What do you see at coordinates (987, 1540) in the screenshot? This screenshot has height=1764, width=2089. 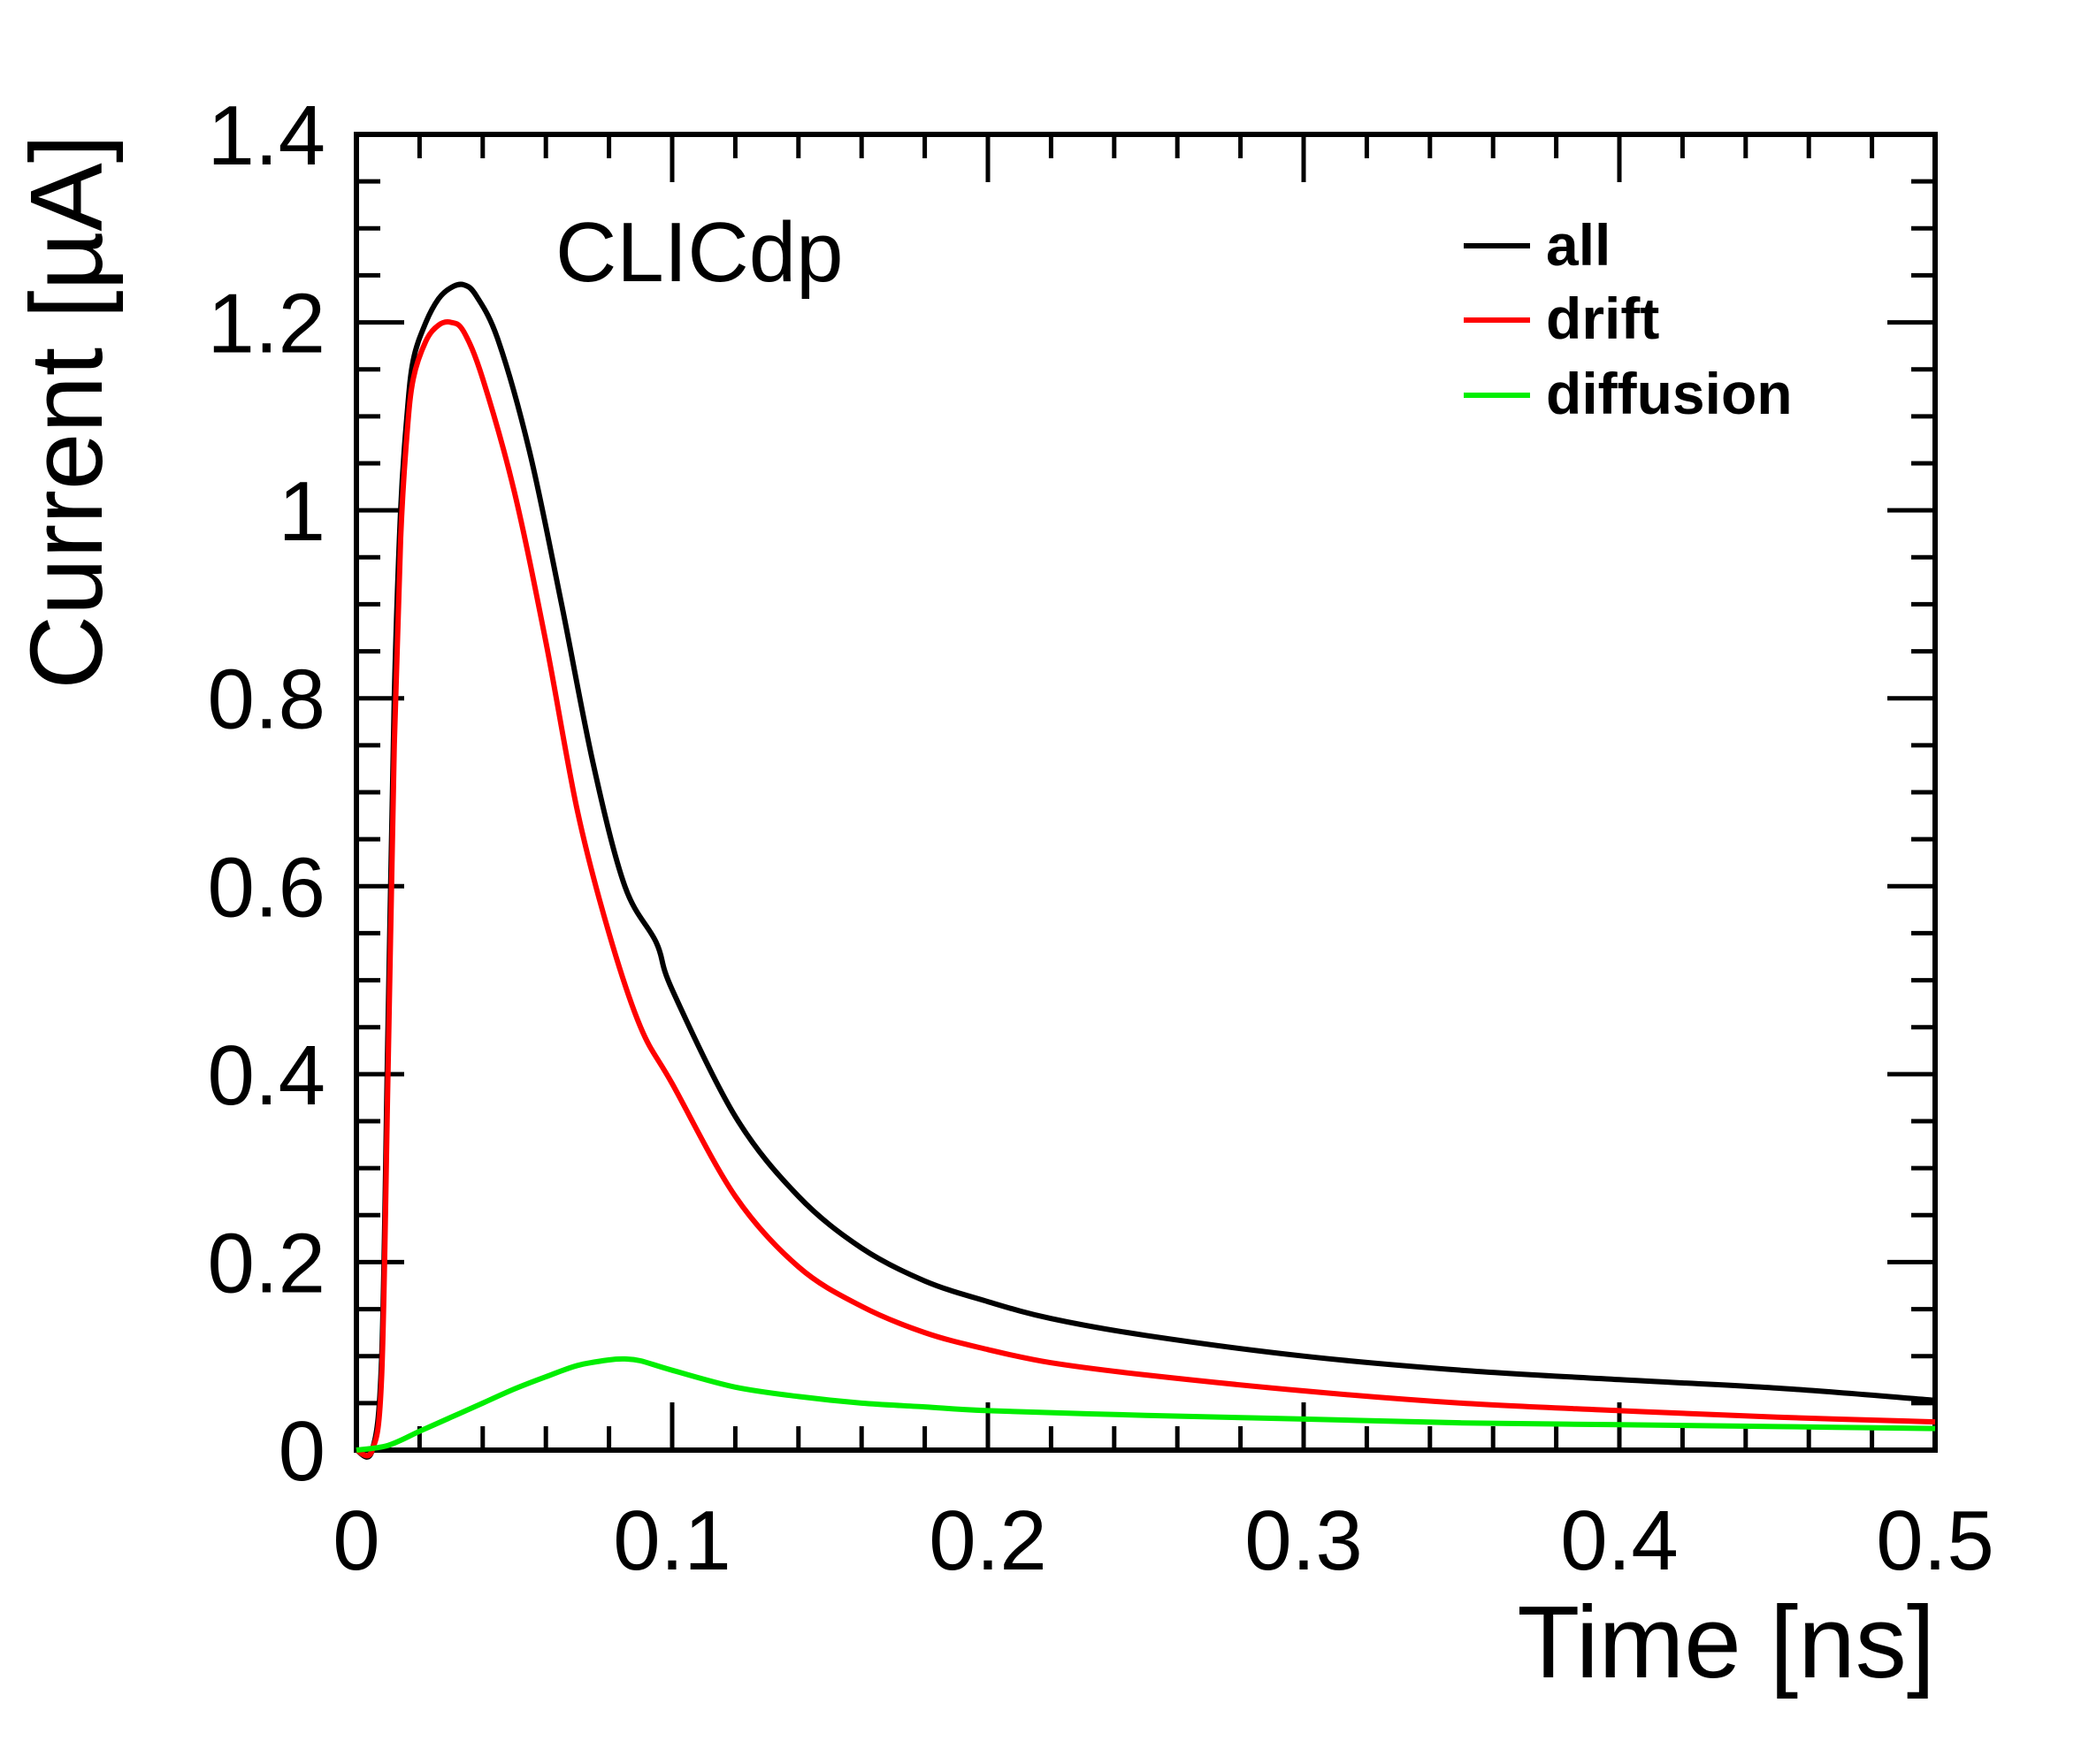 I see `x-tick-label: 0.2` at bounding box center [987, 1540].